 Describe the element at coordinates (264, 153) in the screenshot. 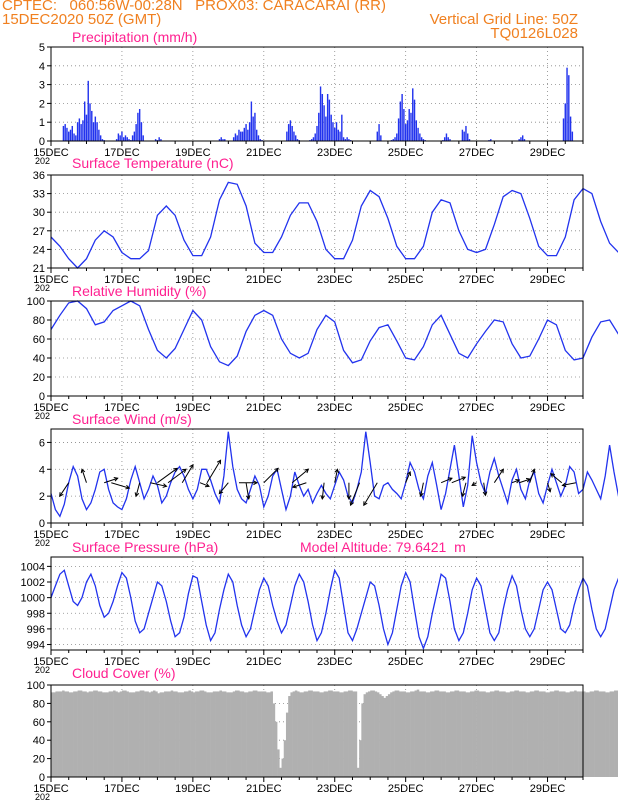

I see `precip-xtick-label: 21DEC` at that location.